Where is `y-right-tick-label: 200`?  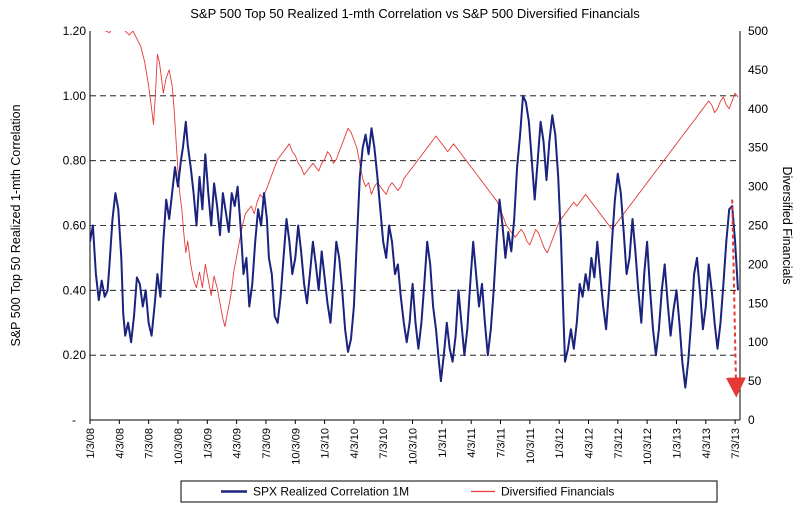
y-right-tick-label: 200 is located at coordinates (758, 264).